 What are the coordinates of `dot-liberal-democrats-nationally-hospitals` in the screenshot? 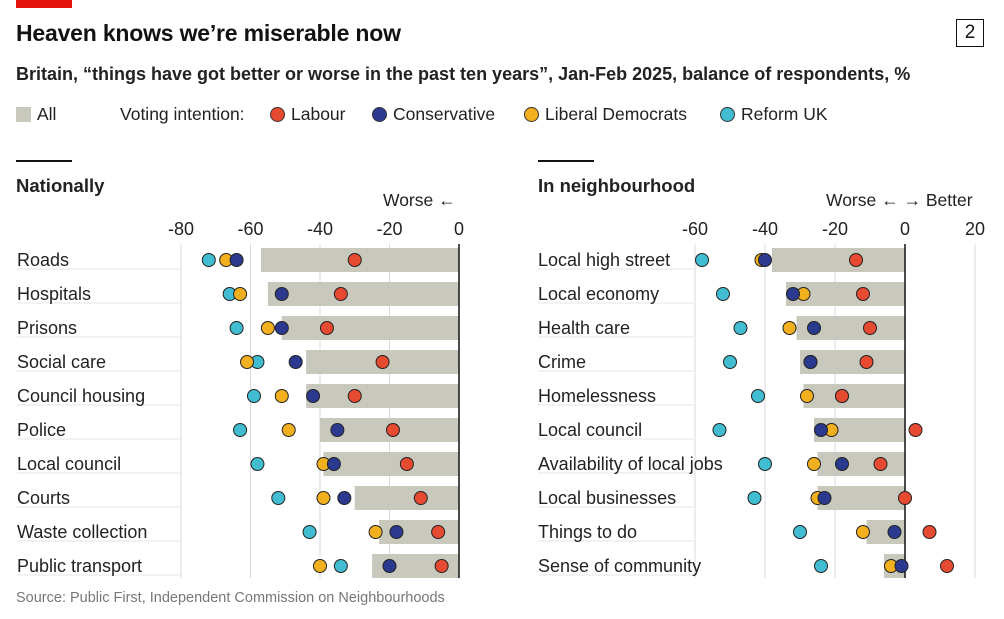 It's located at (240, 294).